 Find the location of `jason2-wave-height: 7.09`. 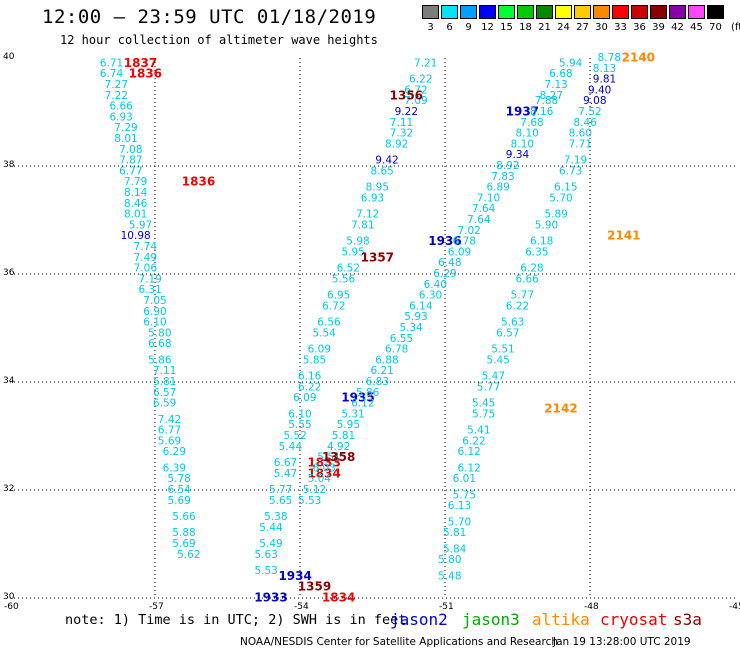

jason2-wave-height: 7.09 is located at coordinates (415, 101).